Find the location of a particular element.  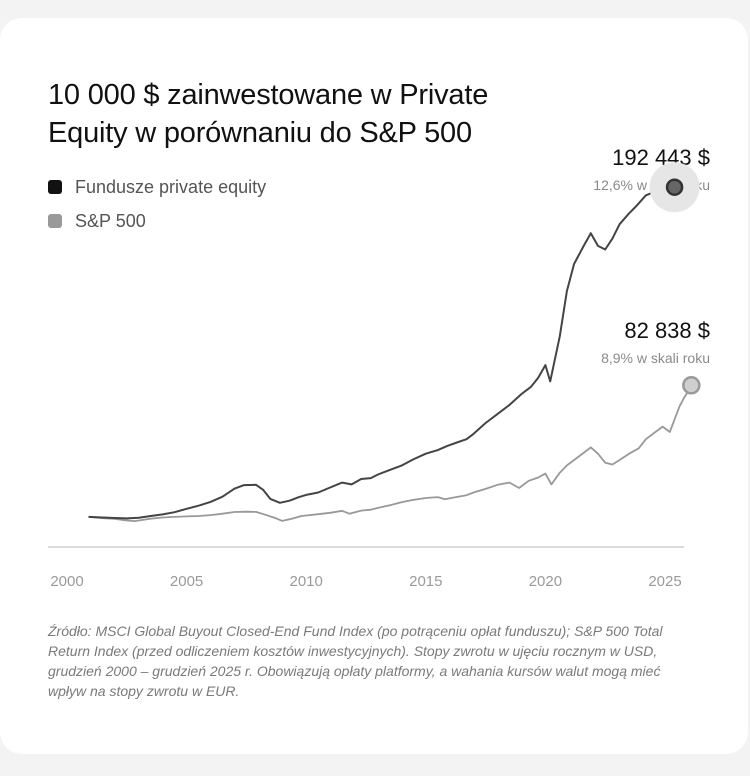

pe-endpoint-dot is located at coordinates (674, 187).